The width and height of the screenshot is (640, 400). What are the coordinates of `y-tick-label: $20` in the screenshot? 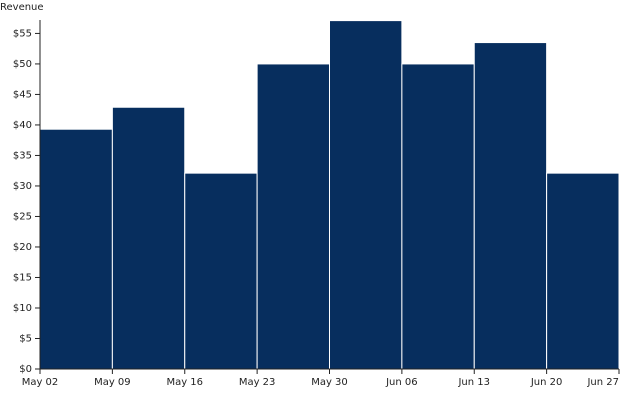 It's located at (22, 247).